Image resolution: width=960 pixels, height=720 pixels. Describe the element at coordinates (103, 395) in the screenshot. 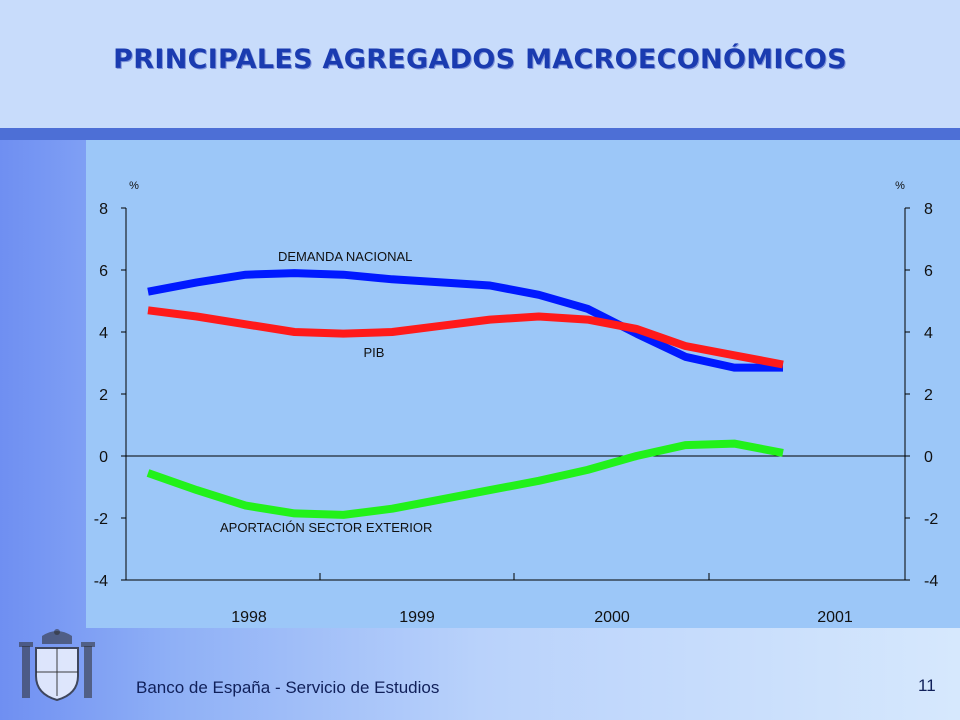

I see `y-tick-label-left: 2` at that location.